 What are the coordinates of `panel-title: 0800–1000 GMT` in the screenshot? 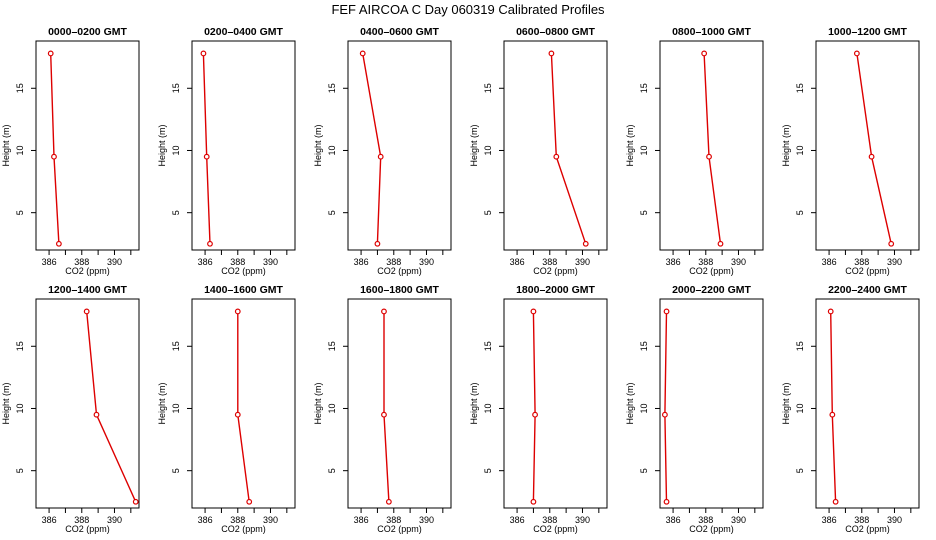 It's located at (711, 32).